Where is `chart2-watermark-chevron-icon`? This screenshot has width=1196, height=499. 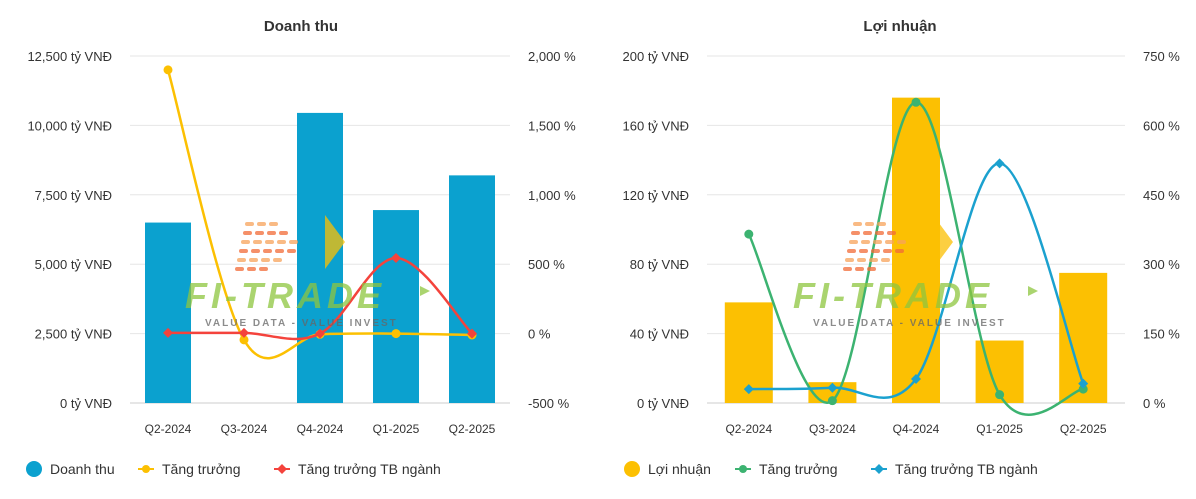 chart2-watermark-chevron-icon is located at coordinates (943, 242).